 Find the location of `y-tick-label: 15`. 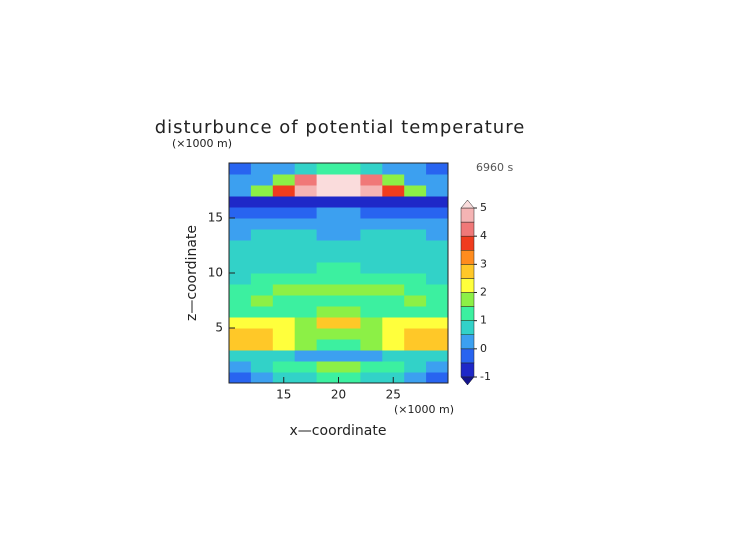

y-tick-label: 15 is located at coordinates (215, 218).